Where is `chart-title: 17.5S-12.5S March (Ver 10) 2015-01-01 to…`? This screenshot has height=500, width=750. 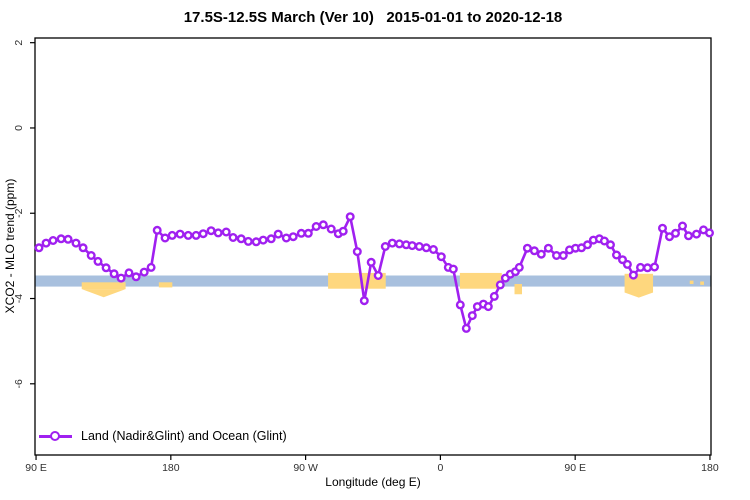
chart-title: 17.5S-12.5S March (Ver 10) 2015-01-01 to… is located at coordinates (373, 17).